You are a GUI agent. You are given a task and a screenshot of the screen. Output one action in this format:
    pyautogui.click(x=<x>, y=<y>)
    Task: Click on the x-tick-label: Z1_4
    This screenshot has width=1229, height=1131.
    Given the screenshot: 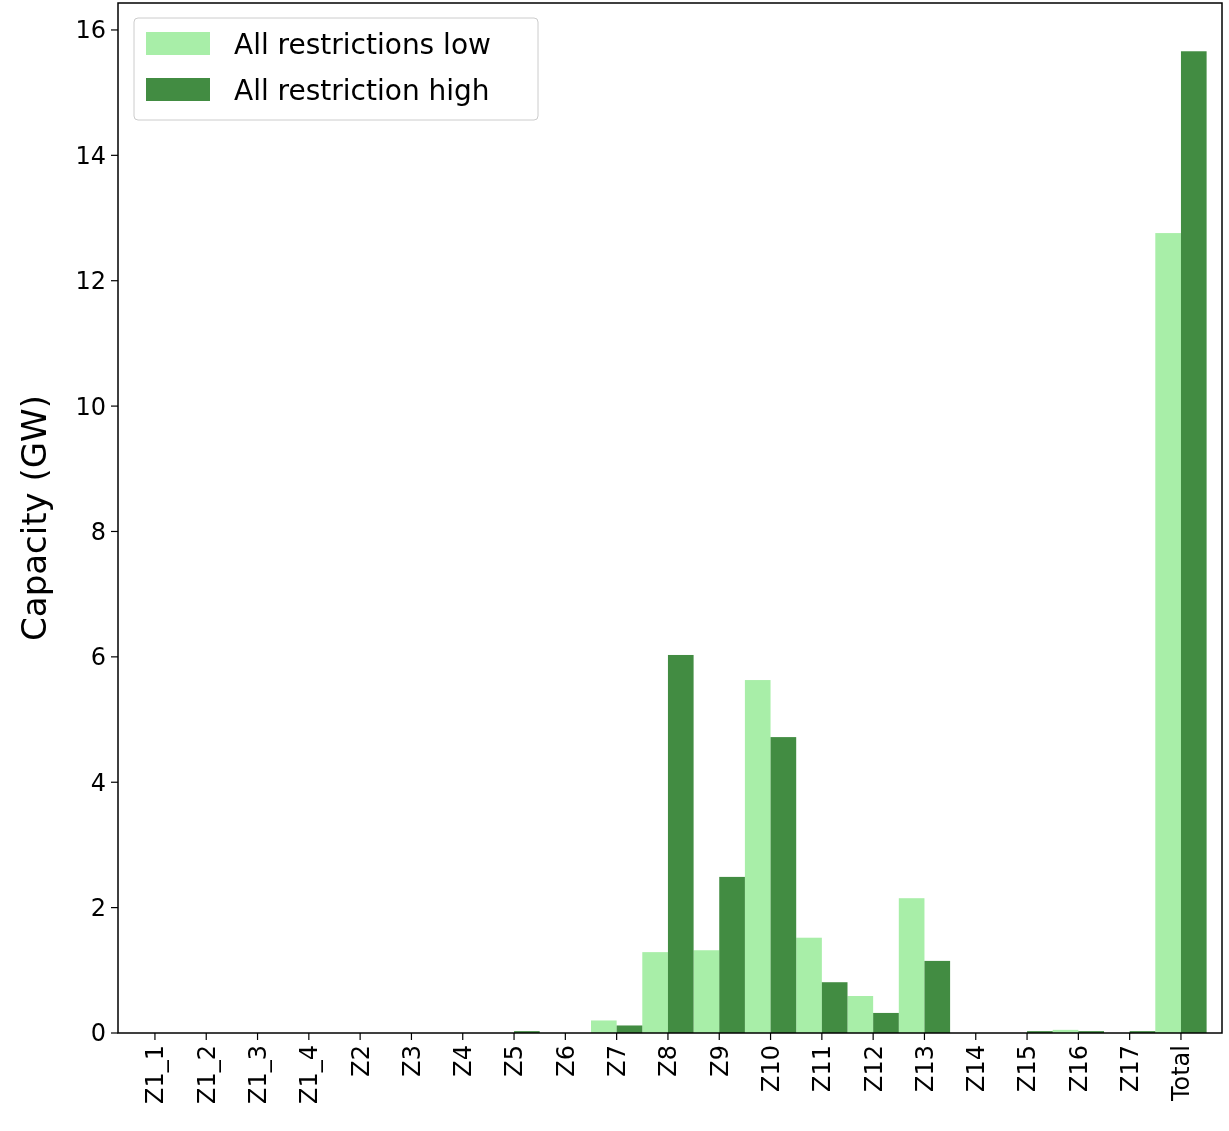 What is the action you would take?
    pyautogui.click(x=309, y=1074)
    